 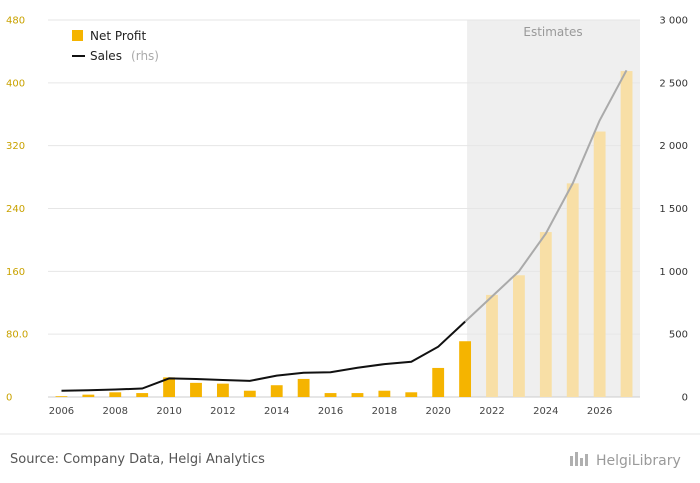 What do you see at coordinates (638, 461) in the screenshot?
I see `brand-name: HelgiLibrary` at bounding box center [638, 461].